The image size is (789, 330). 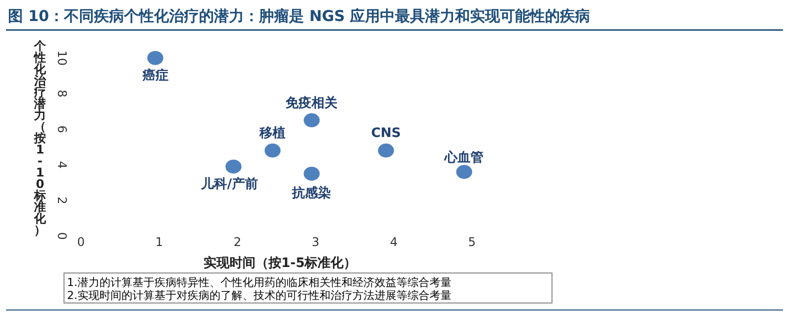 I want to click on x-tick-label: 3, so click(x=316, y=242).